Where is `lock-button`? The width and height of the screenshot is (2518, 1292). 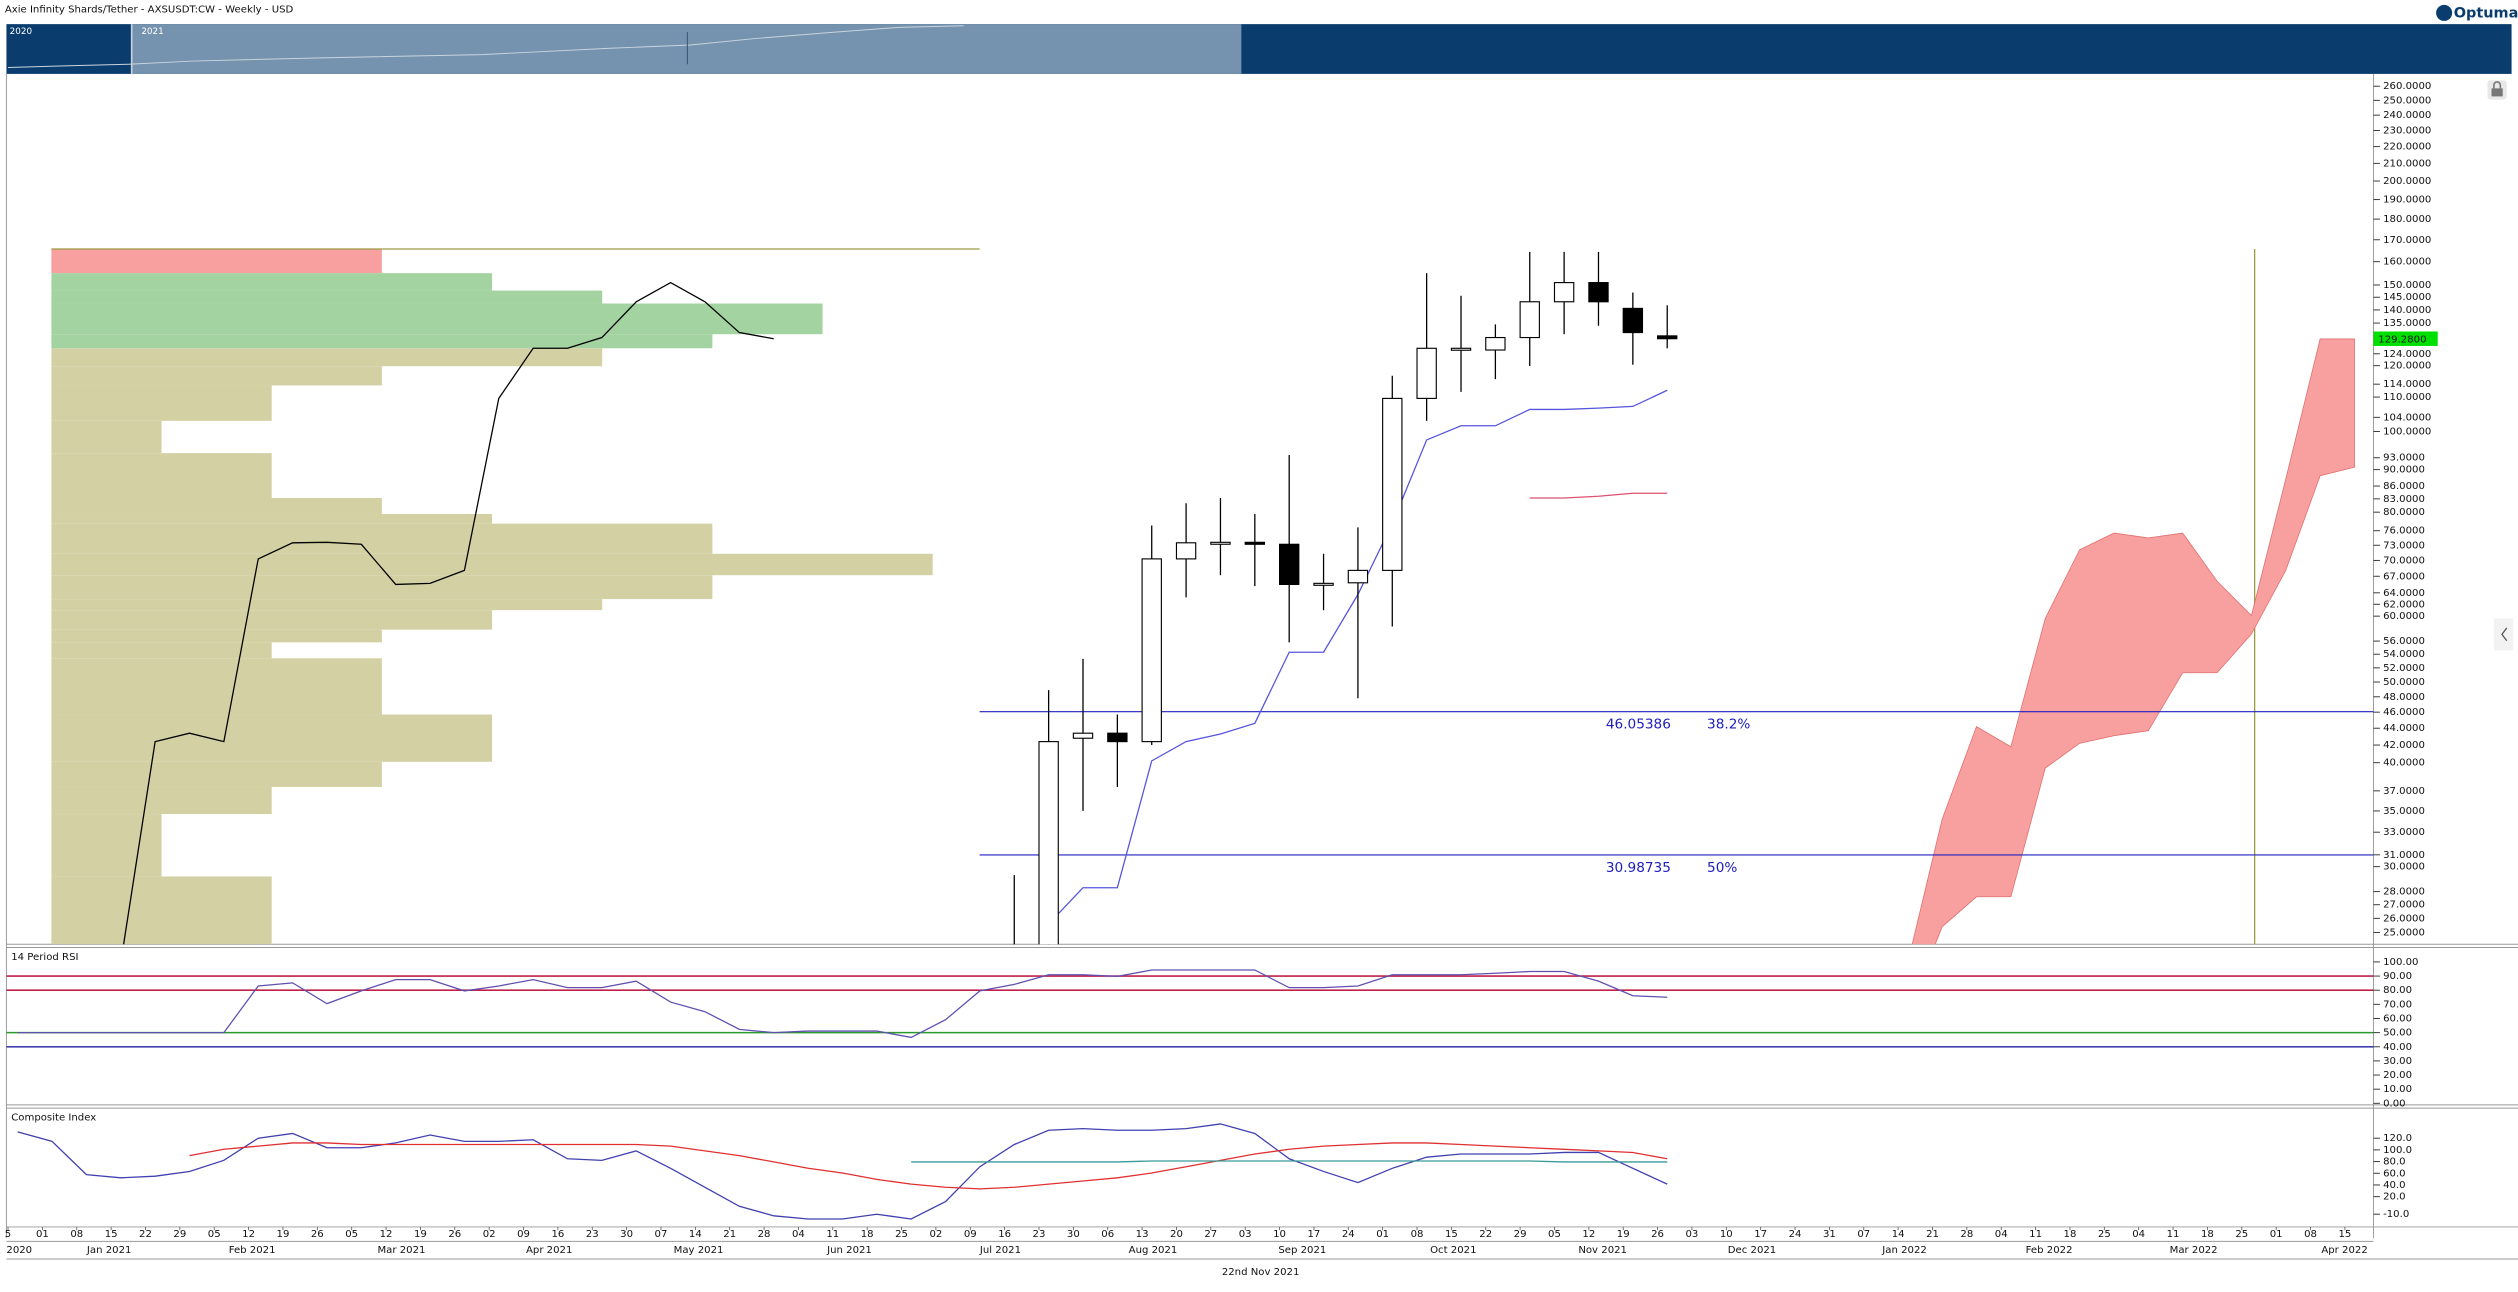
lock-button is located at coordinates (2497, 90).